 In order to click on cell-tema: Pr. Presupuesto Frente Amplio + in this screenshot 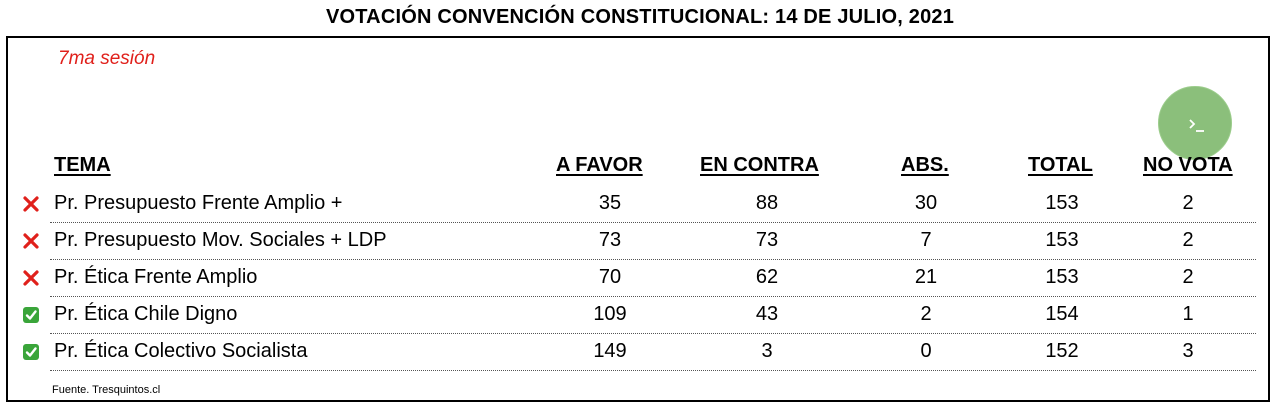, I will do `click(198, 203)`.